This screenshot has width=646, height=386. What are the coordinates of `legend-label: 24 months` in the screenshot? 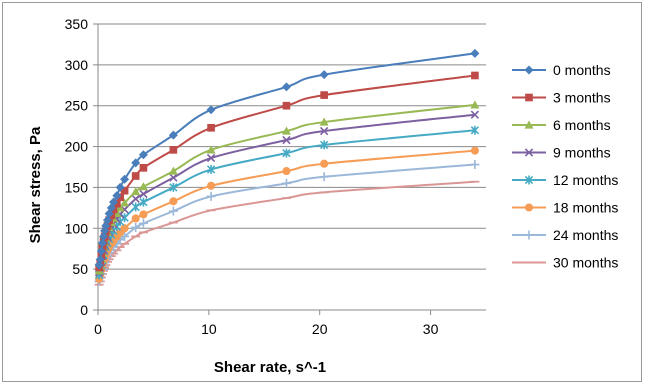 It's located at (585, 235).